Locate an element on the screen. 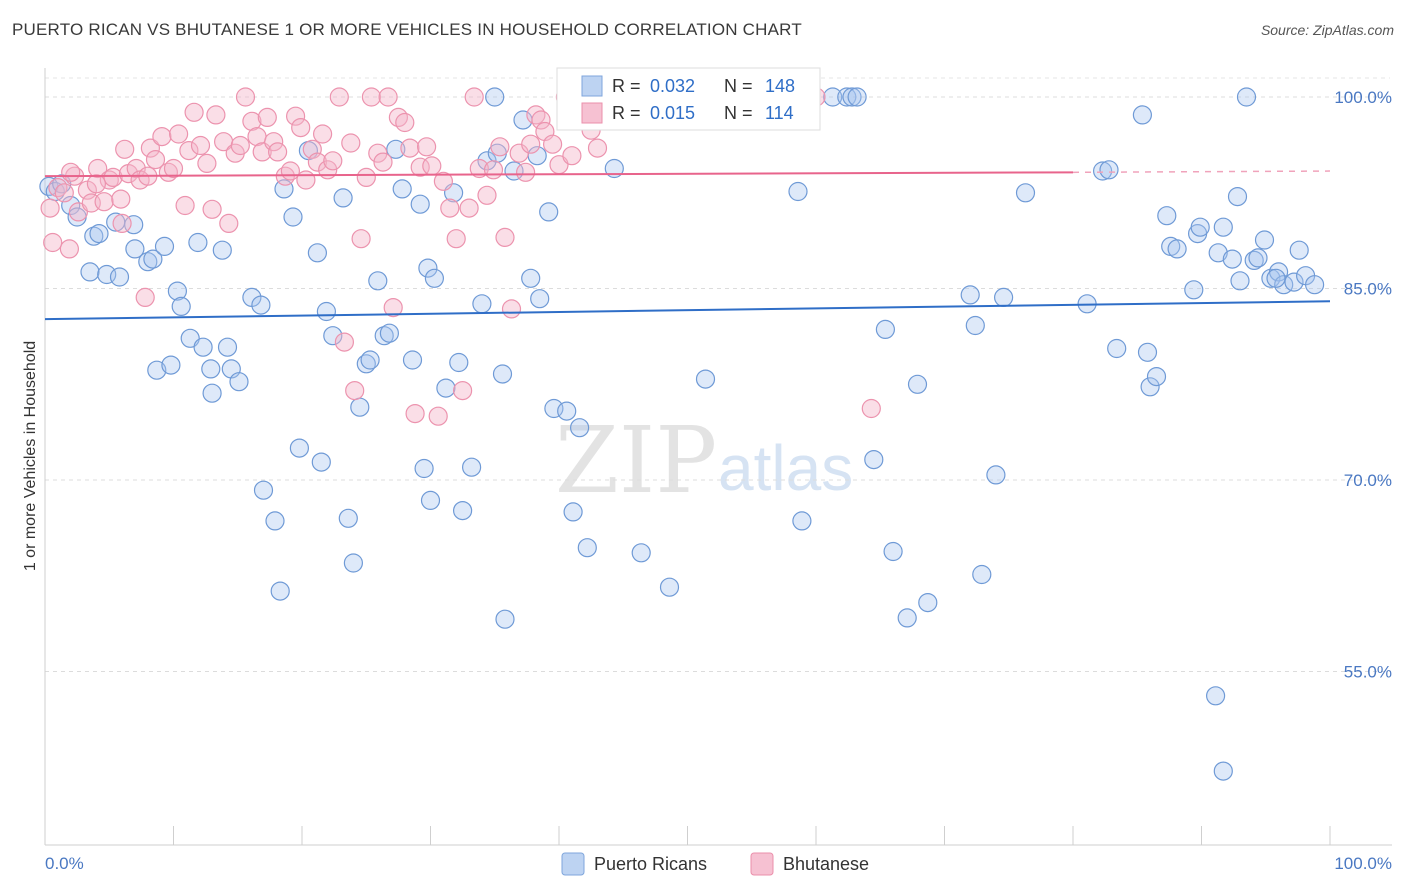 The height and width of the screenshot is (892, 1406). pr-r-label: R = is located at coordinates (626, 86).